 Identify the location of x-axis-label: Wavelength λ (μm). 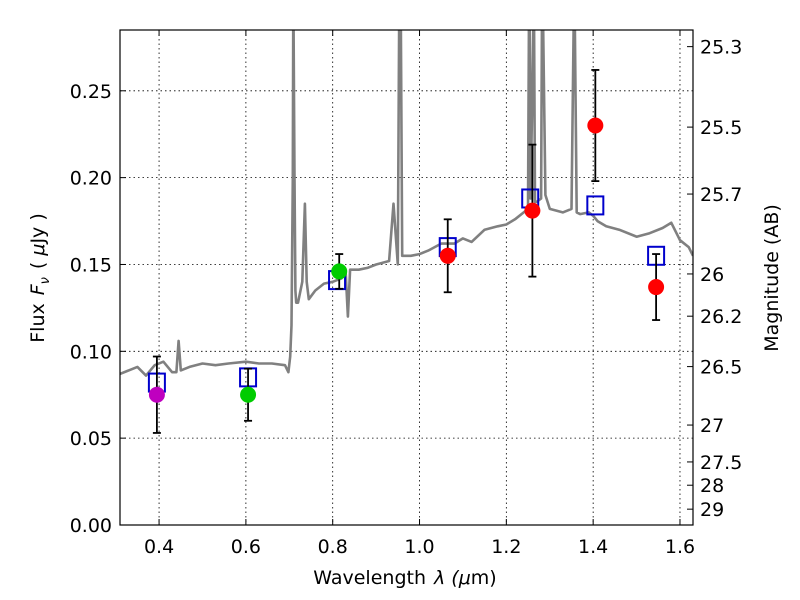
(404, 578).